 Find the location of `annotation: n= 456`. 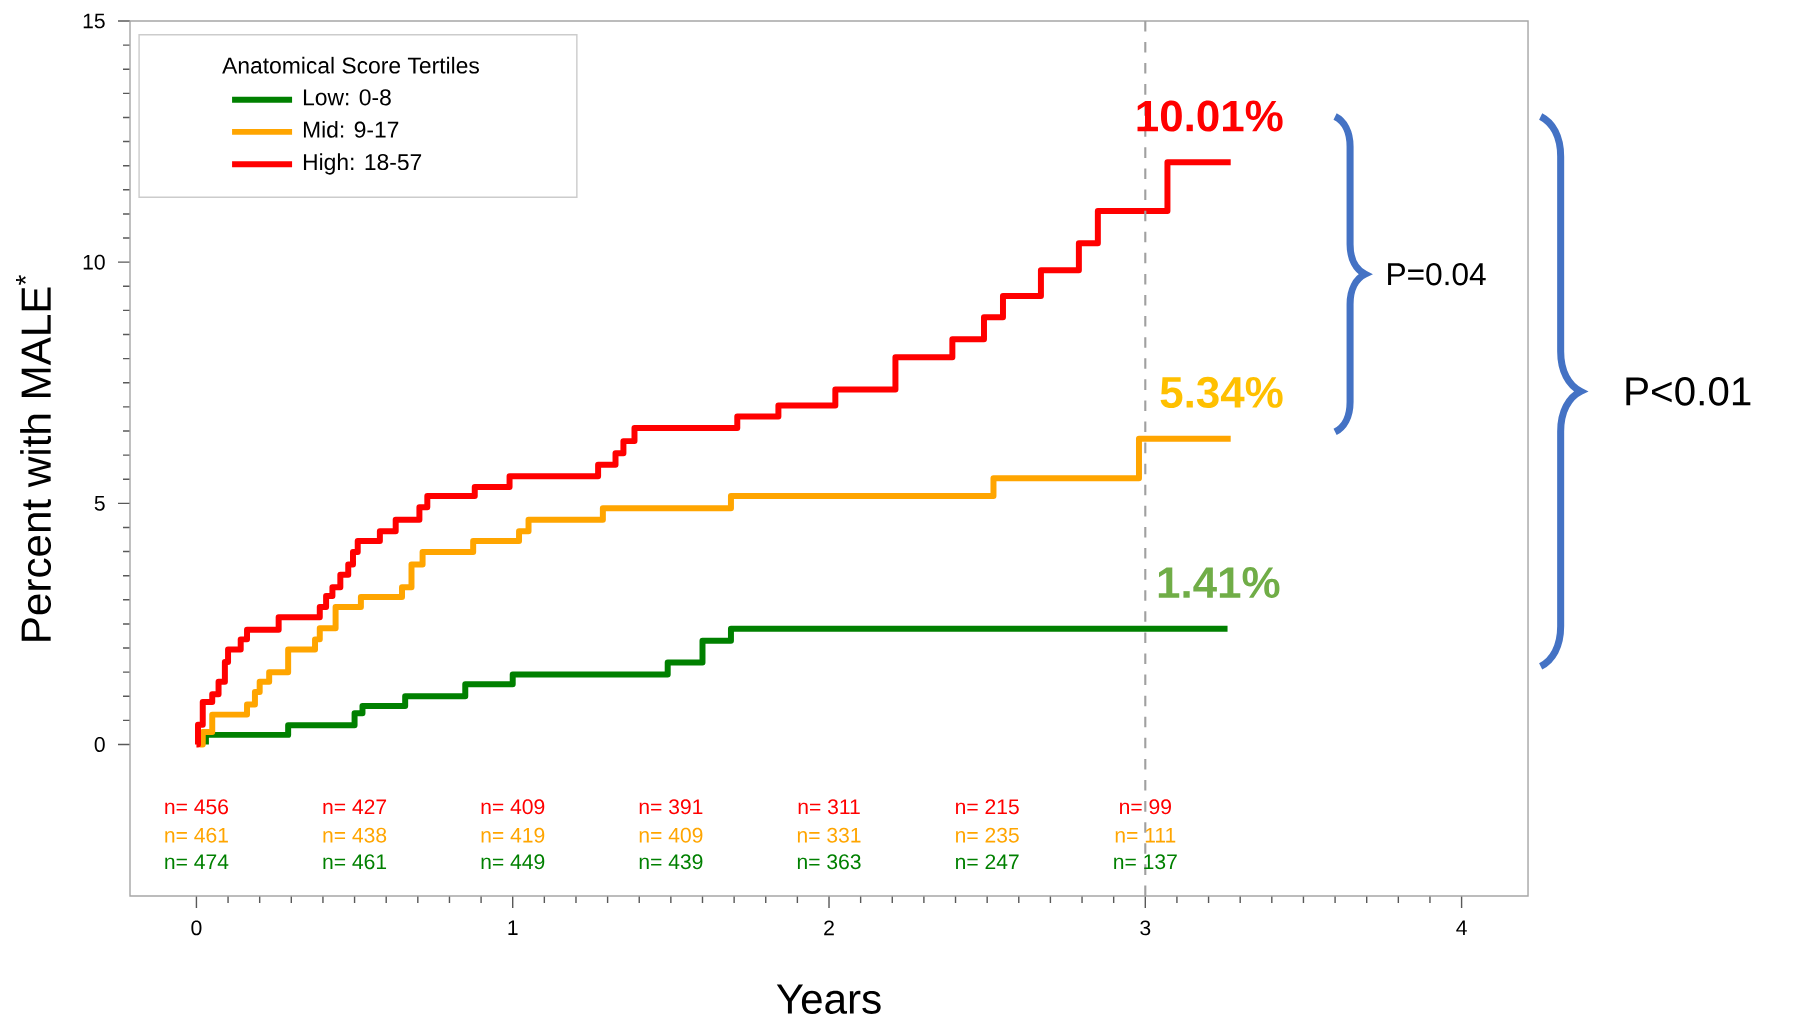

annotation: n= 456 is located at coordinates (197, 807).